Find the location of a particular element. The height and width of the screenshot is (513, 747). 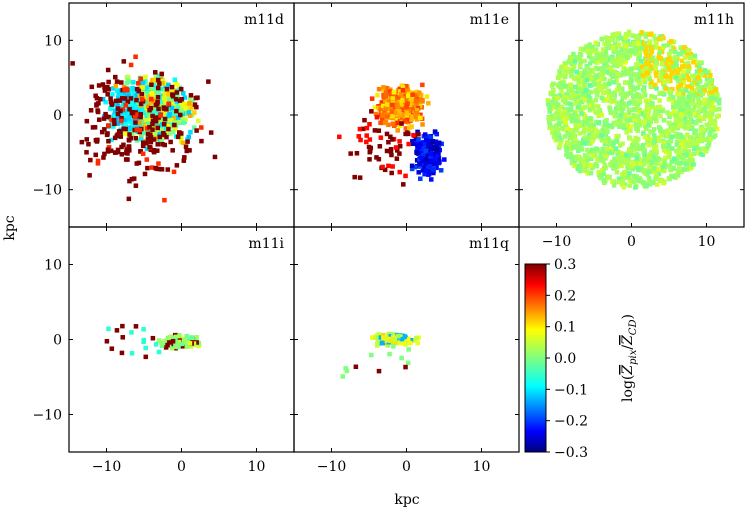

colorbar-tick-label: −0.1 is located at coordinates (571, 390).